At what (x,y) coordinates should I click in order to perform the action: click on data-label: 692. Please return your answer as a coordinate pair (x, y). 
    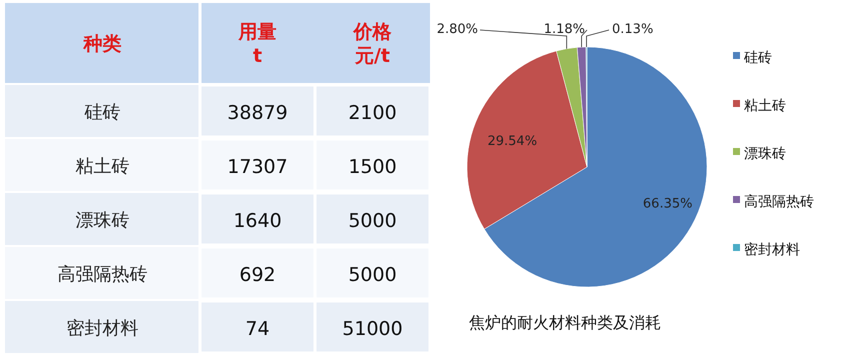
    Looking at the image, I should click on (257, 275).